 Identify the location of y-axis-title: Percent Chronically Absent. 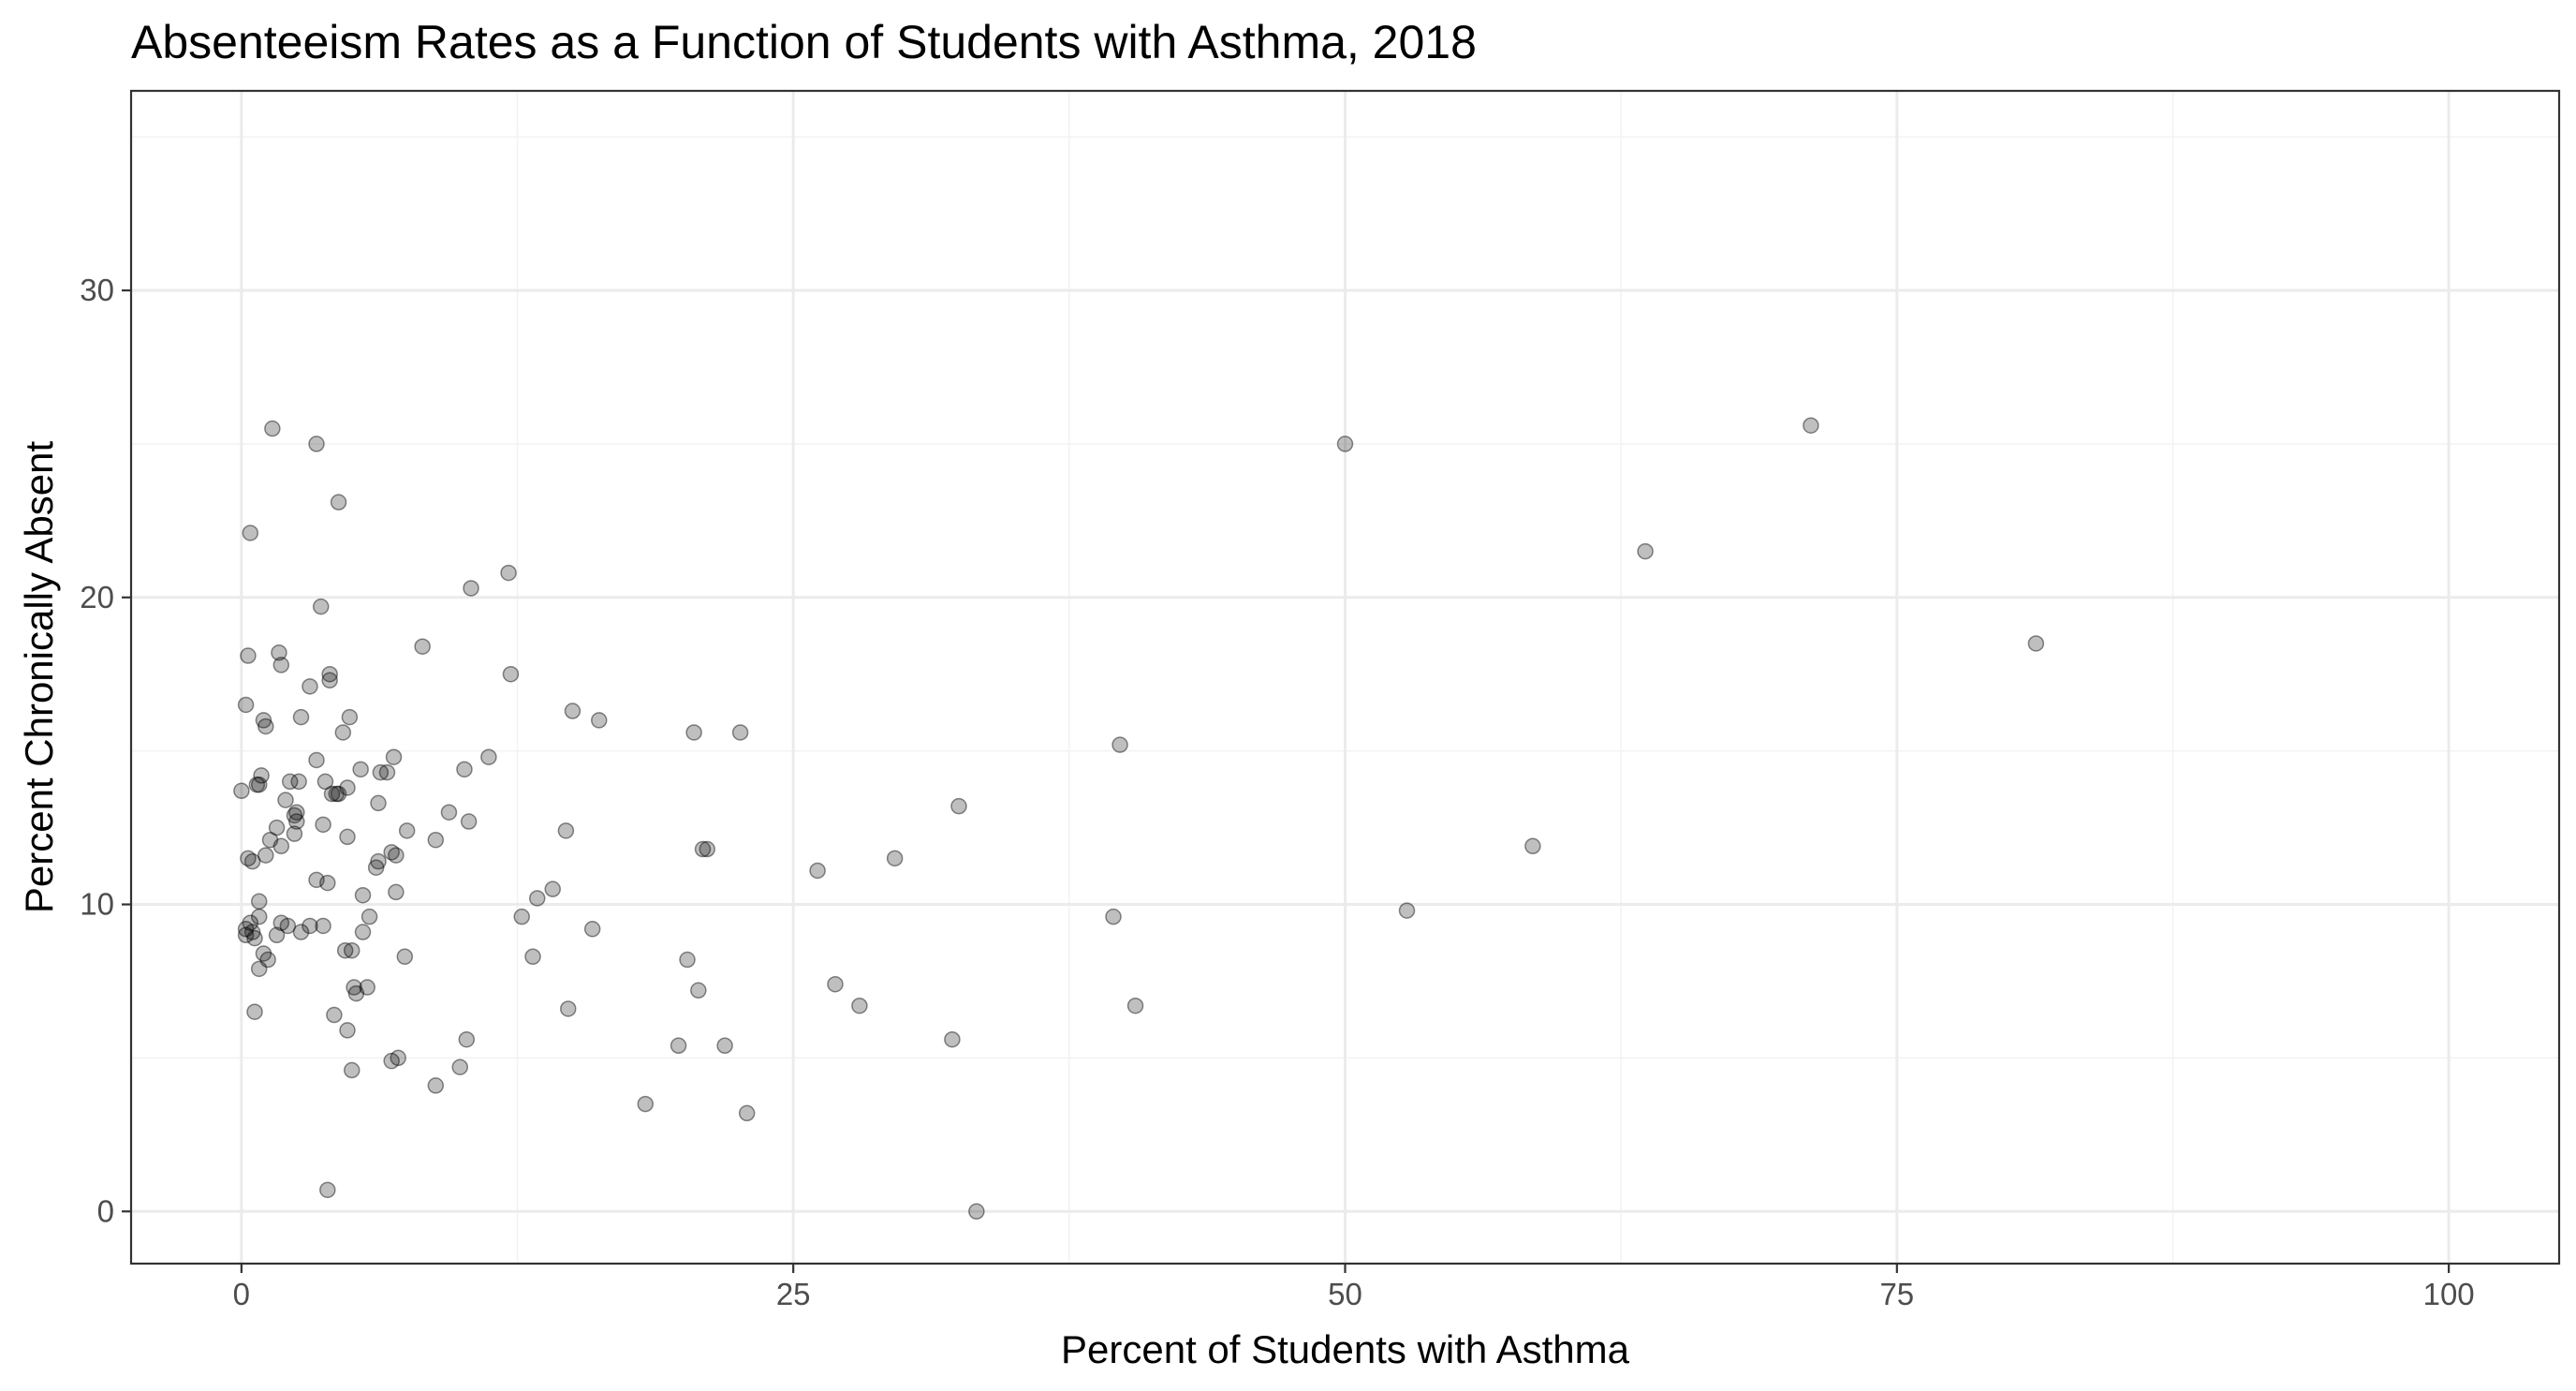
(39, 677).